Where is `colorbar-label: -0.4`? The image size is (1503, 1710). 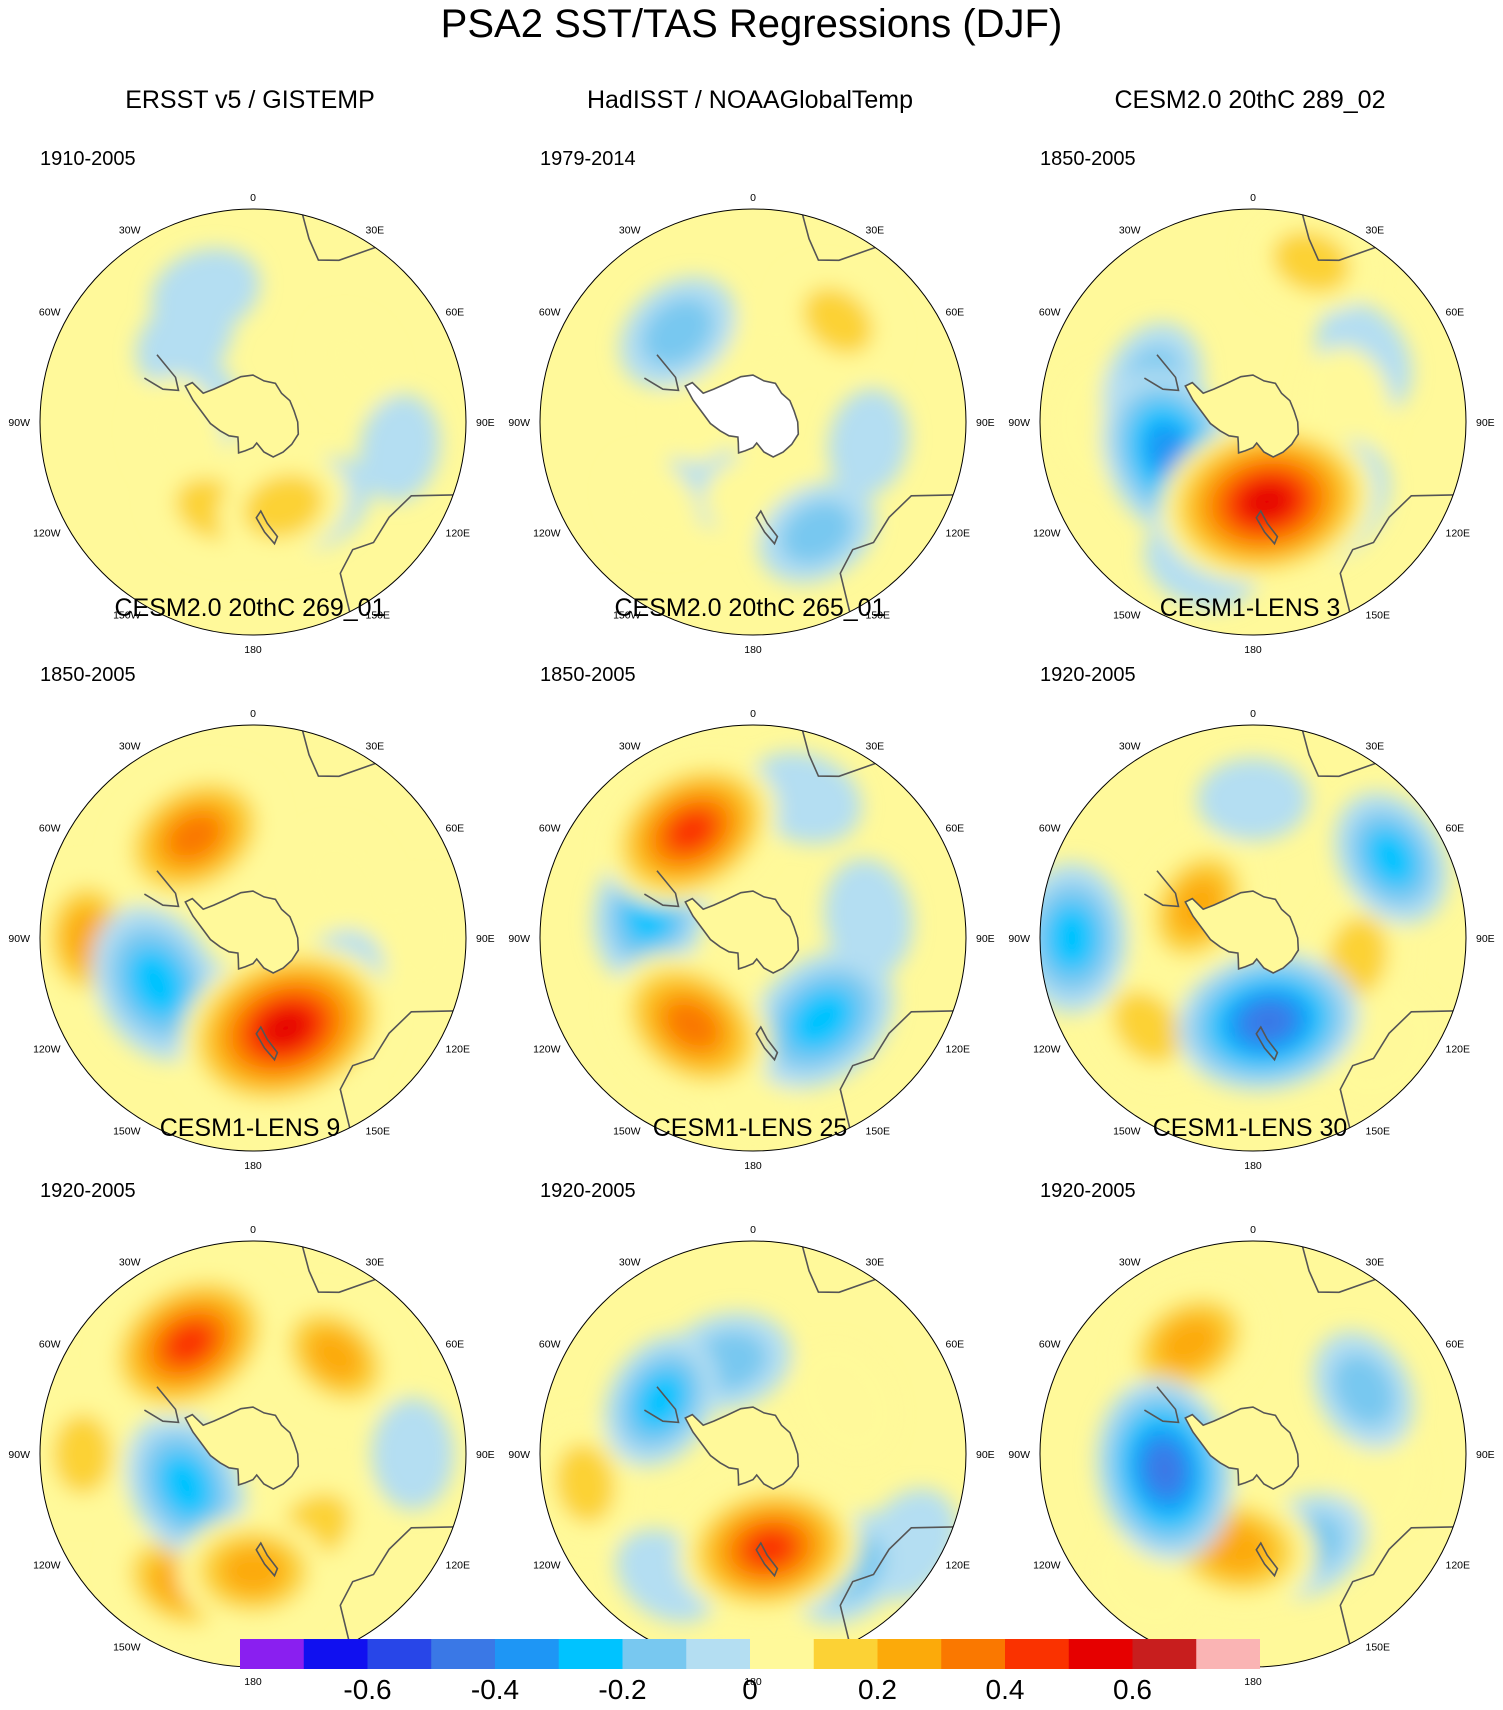
colorbar-label: -0.4 is located at coordinates (495, 1689).